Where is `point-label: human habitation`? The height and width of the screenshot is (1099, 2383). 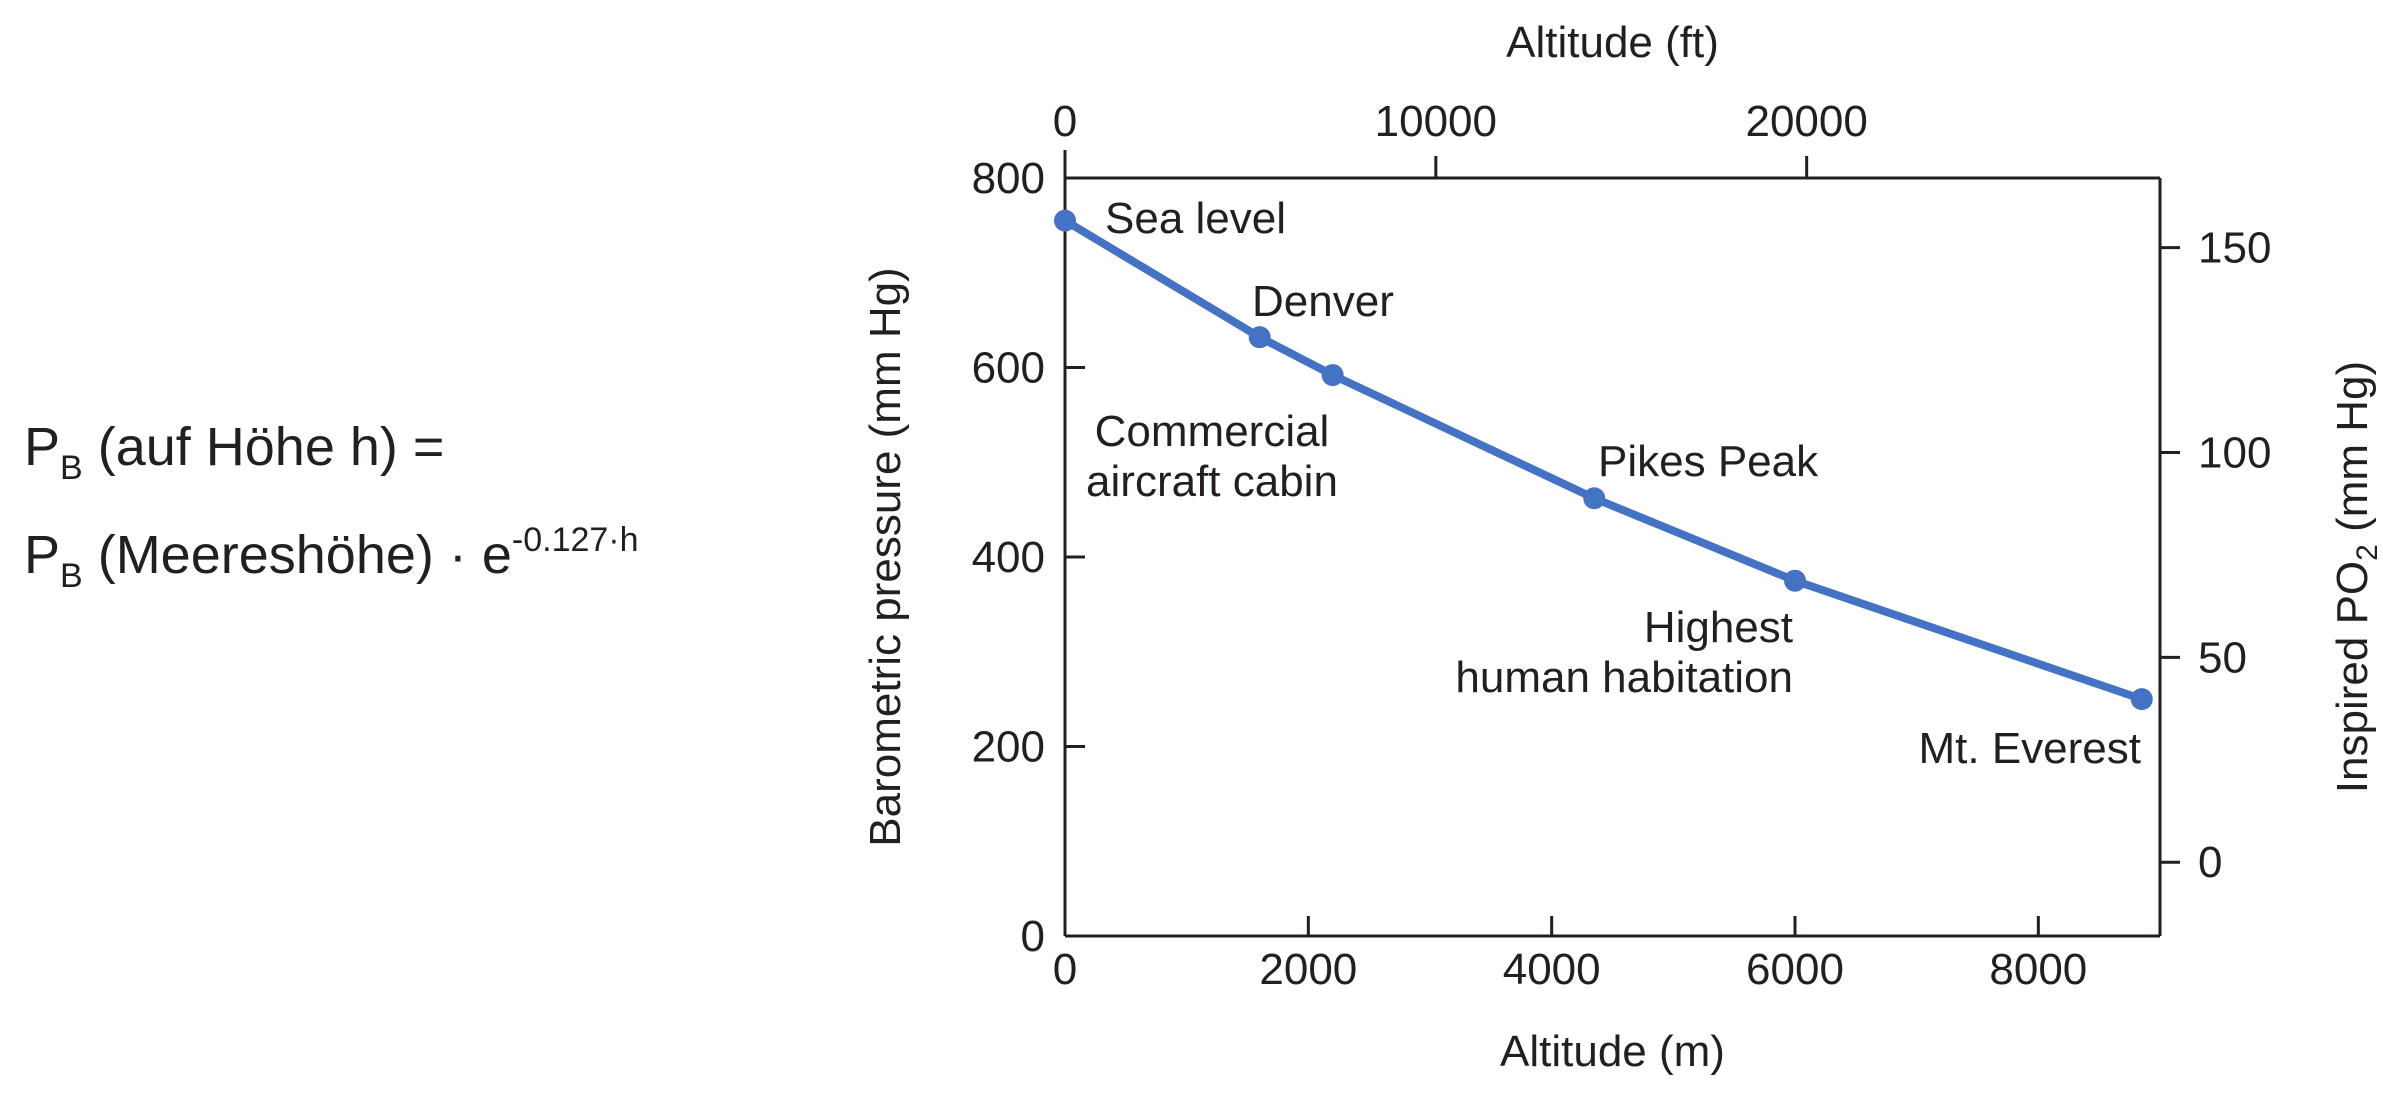
point-label: human habitation is located at coordinates (1624, 677).